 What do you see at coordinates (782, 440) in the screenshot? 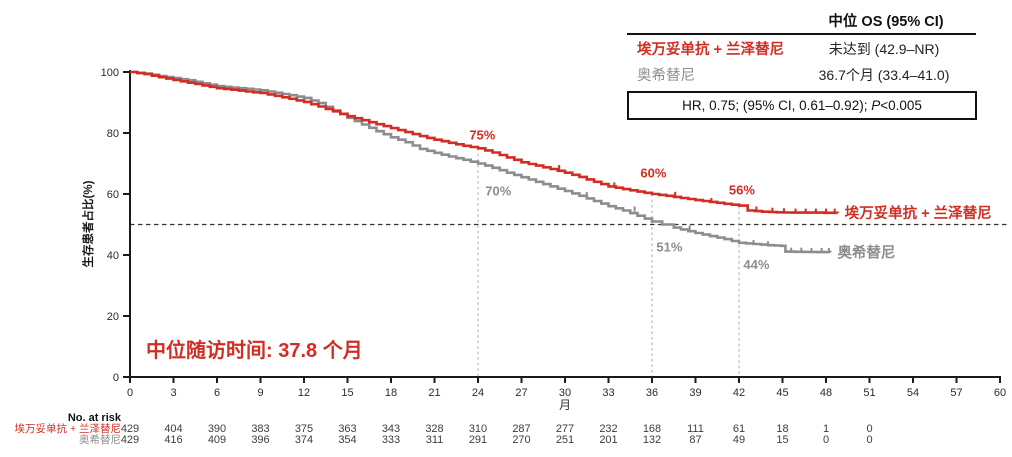
I see `risk-value-gray: 15` at bounding box center [782, 440].